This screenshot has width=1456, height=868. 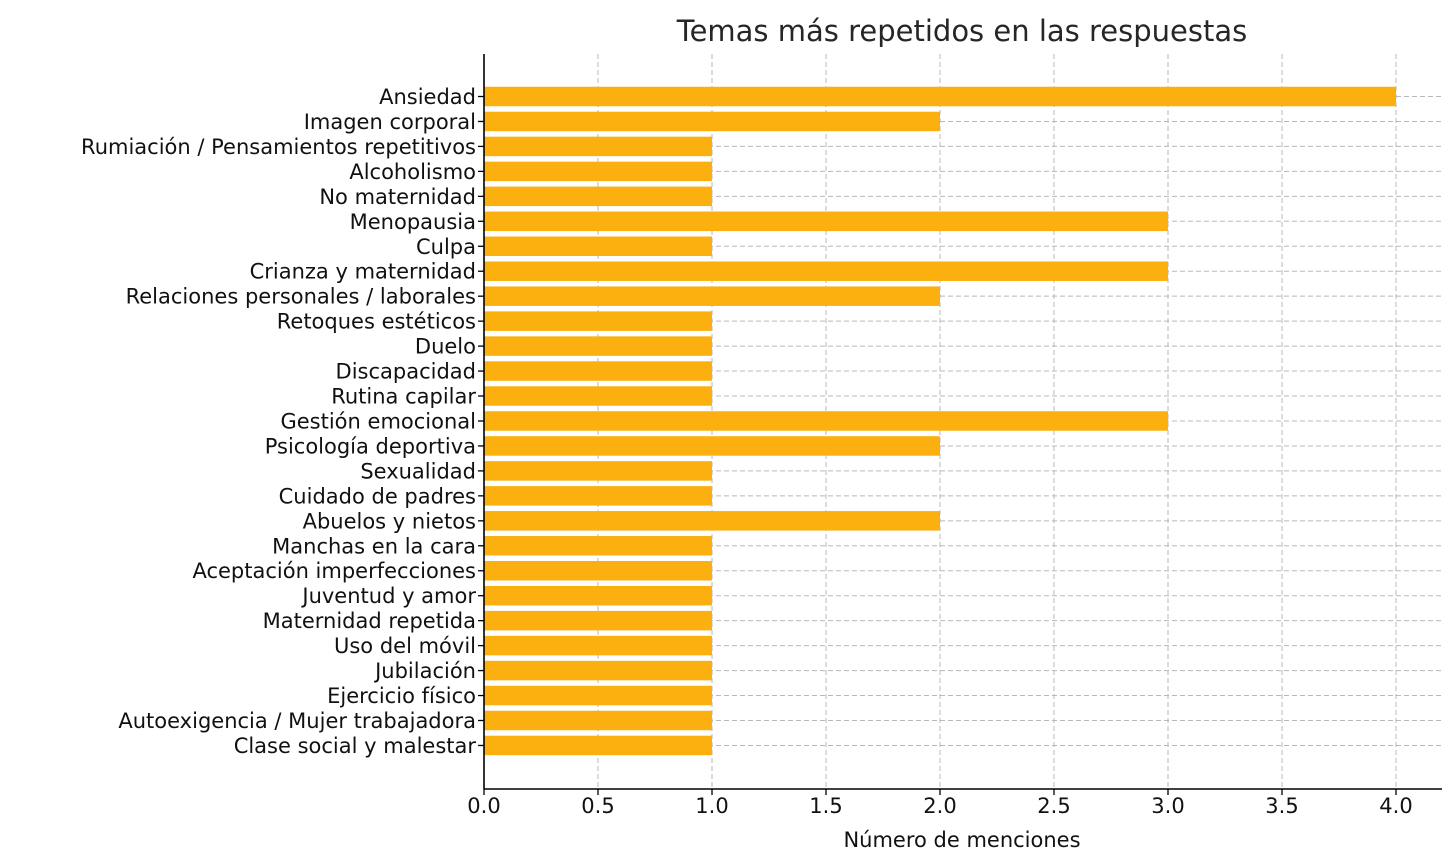 What do you see at coordinates (397, 197) in the screenshot?
I see `y-tick-label: No maternidad` at bounding box center [397, 197].